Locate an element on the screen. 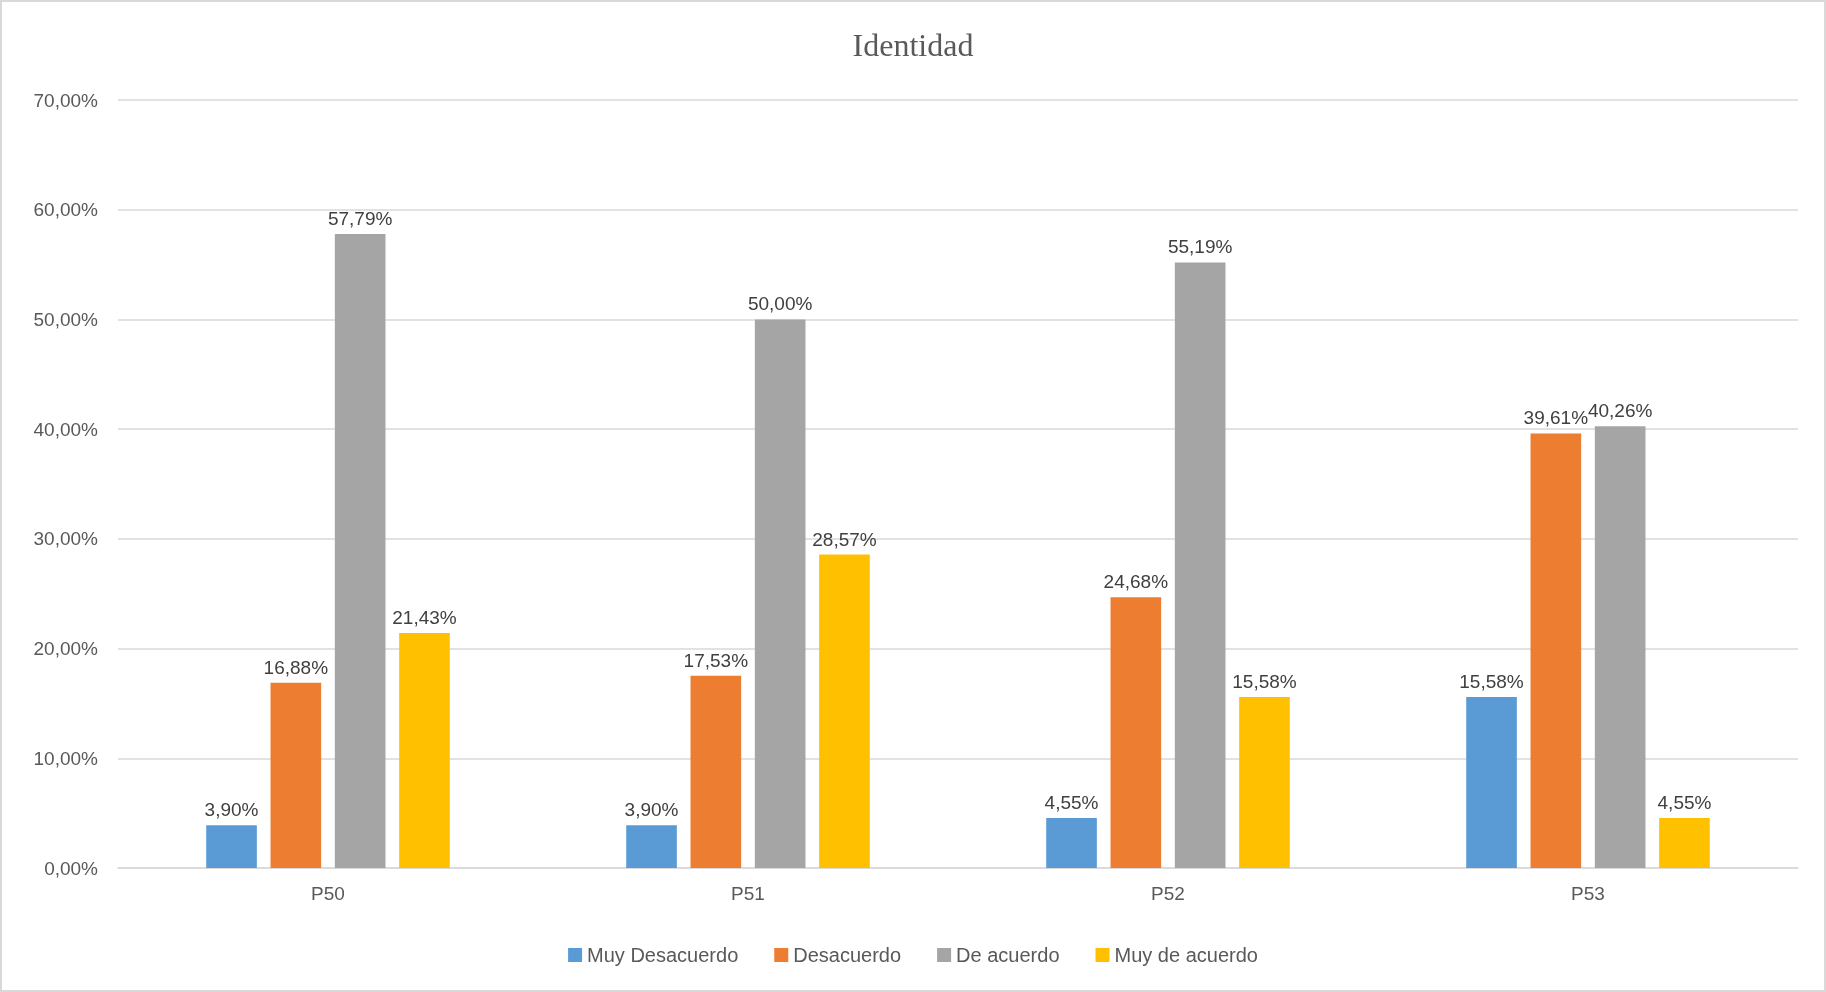  data-label: 40,26% is located at coordinates (1620, 411).